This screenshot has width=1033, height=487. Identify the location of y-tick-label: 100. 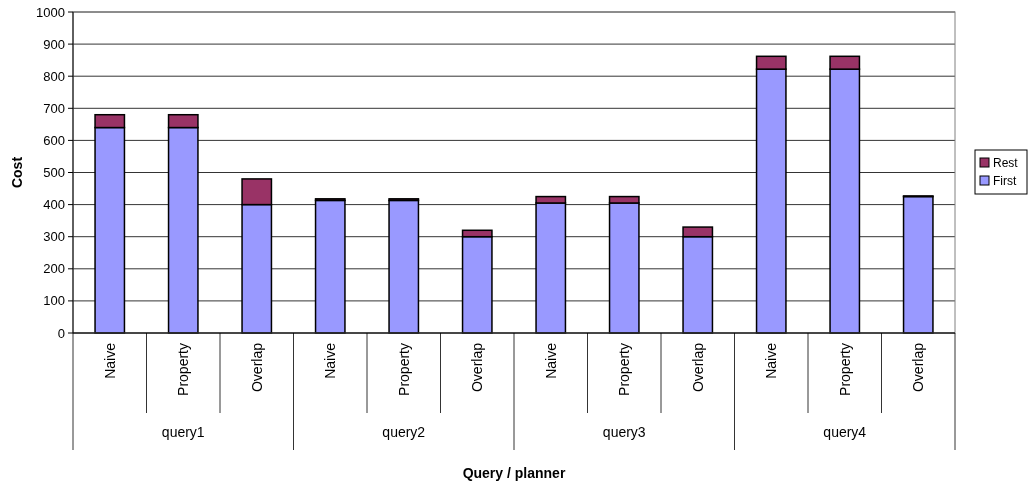
(54, 301).